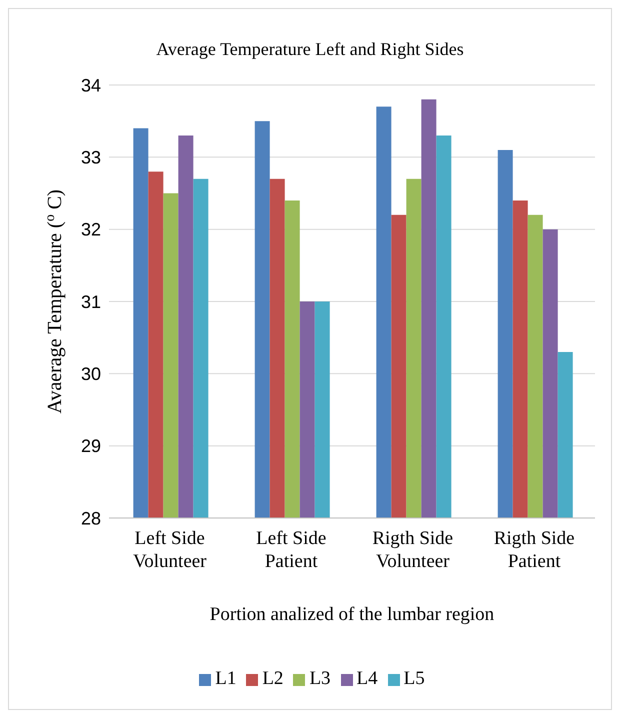 The height and width of the screenshot is (723, 622). What do you see at coordinates (170, 550) in the screenshot?
I see `x-tick-label: Left Side Volunteer` at bounding box center [170, 550].